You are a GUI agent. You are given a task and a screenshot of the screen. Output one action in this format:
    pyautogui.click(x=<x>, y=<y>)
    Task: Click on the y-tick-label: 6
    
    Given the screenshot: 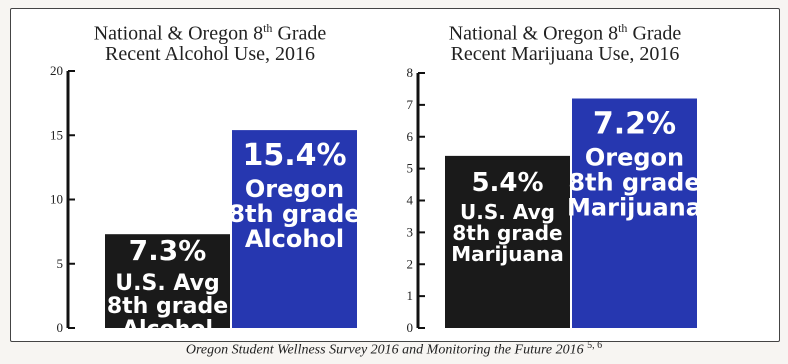 What is the action you would take?
    pyautogui.click(x=410, y=136)
    